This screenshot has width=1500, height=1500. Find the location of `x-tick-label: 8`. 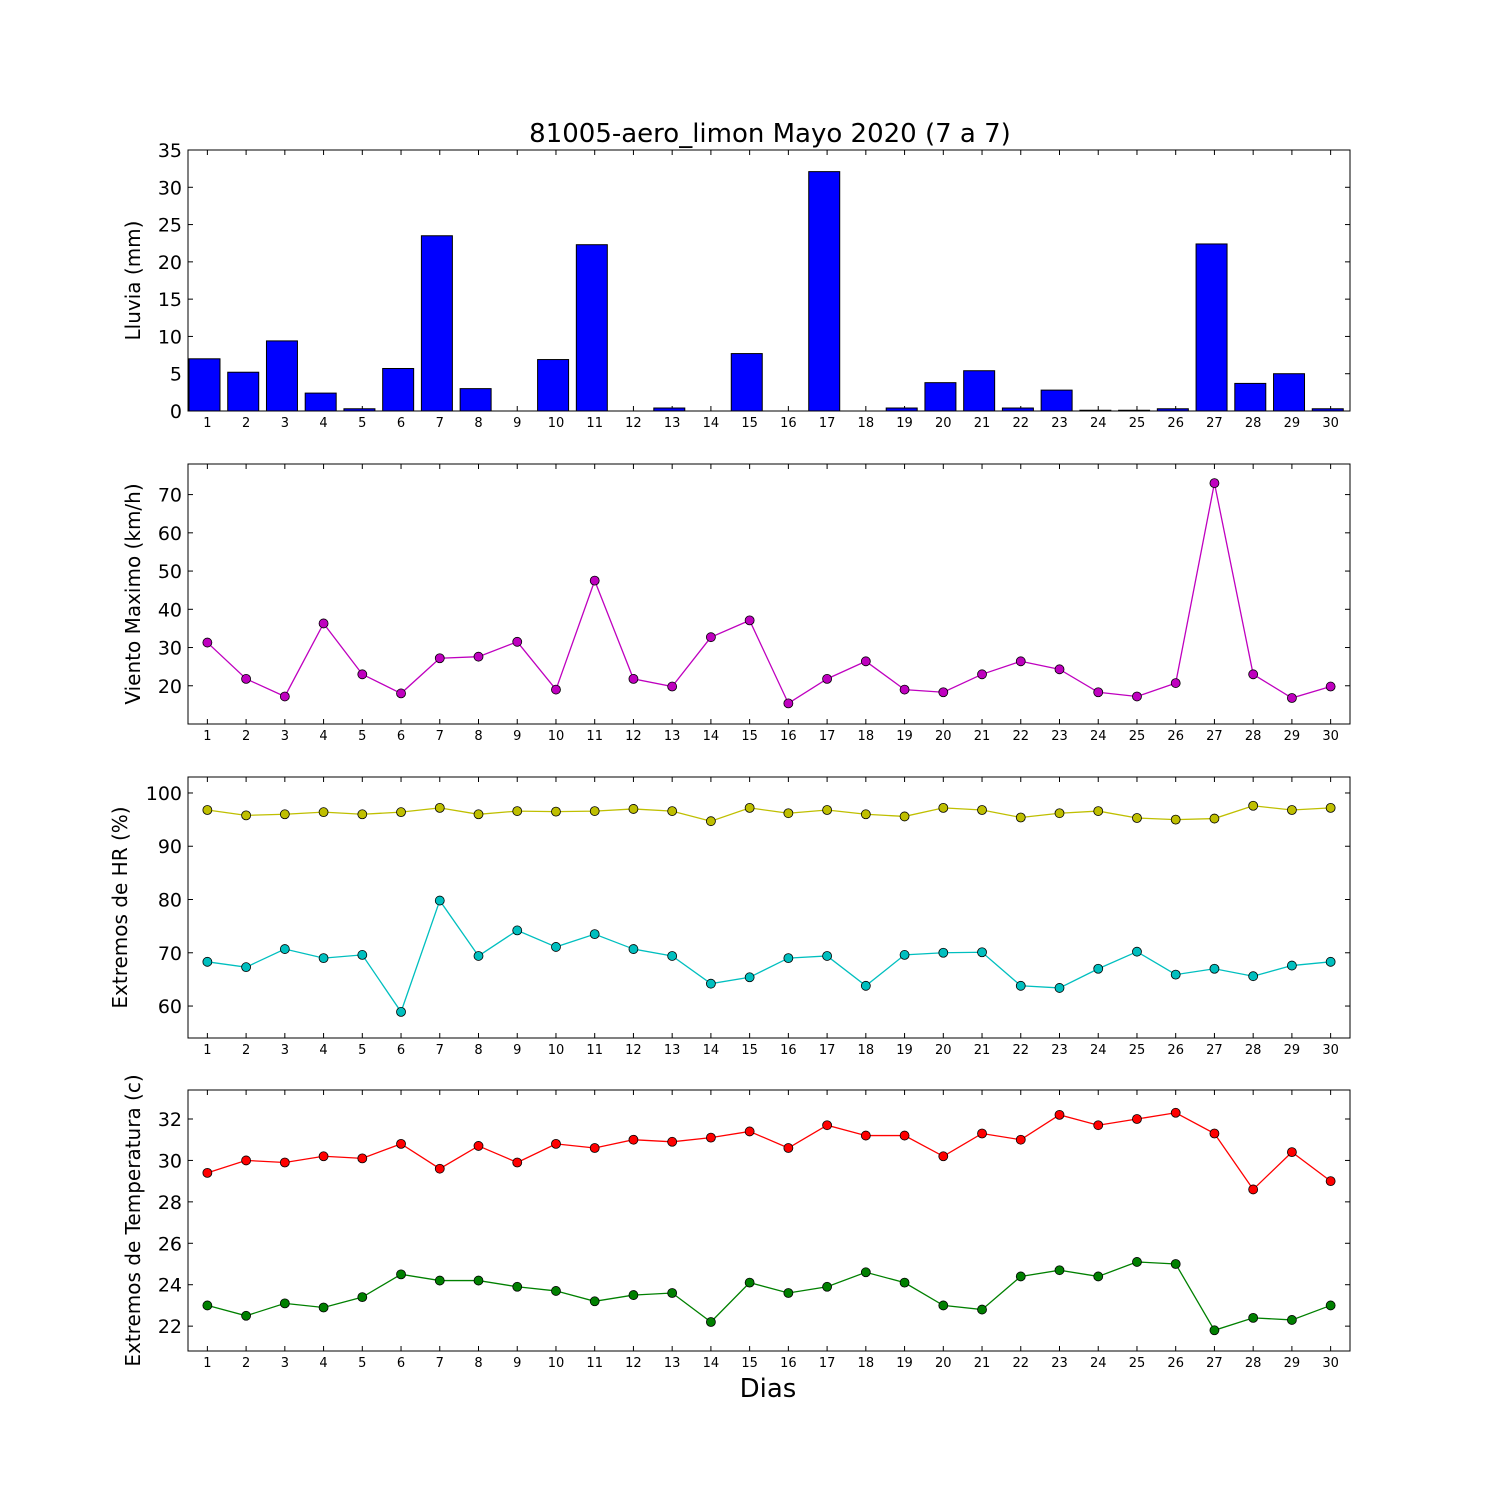

x-tick-label: 8 is located at coordinates (478, 1363).